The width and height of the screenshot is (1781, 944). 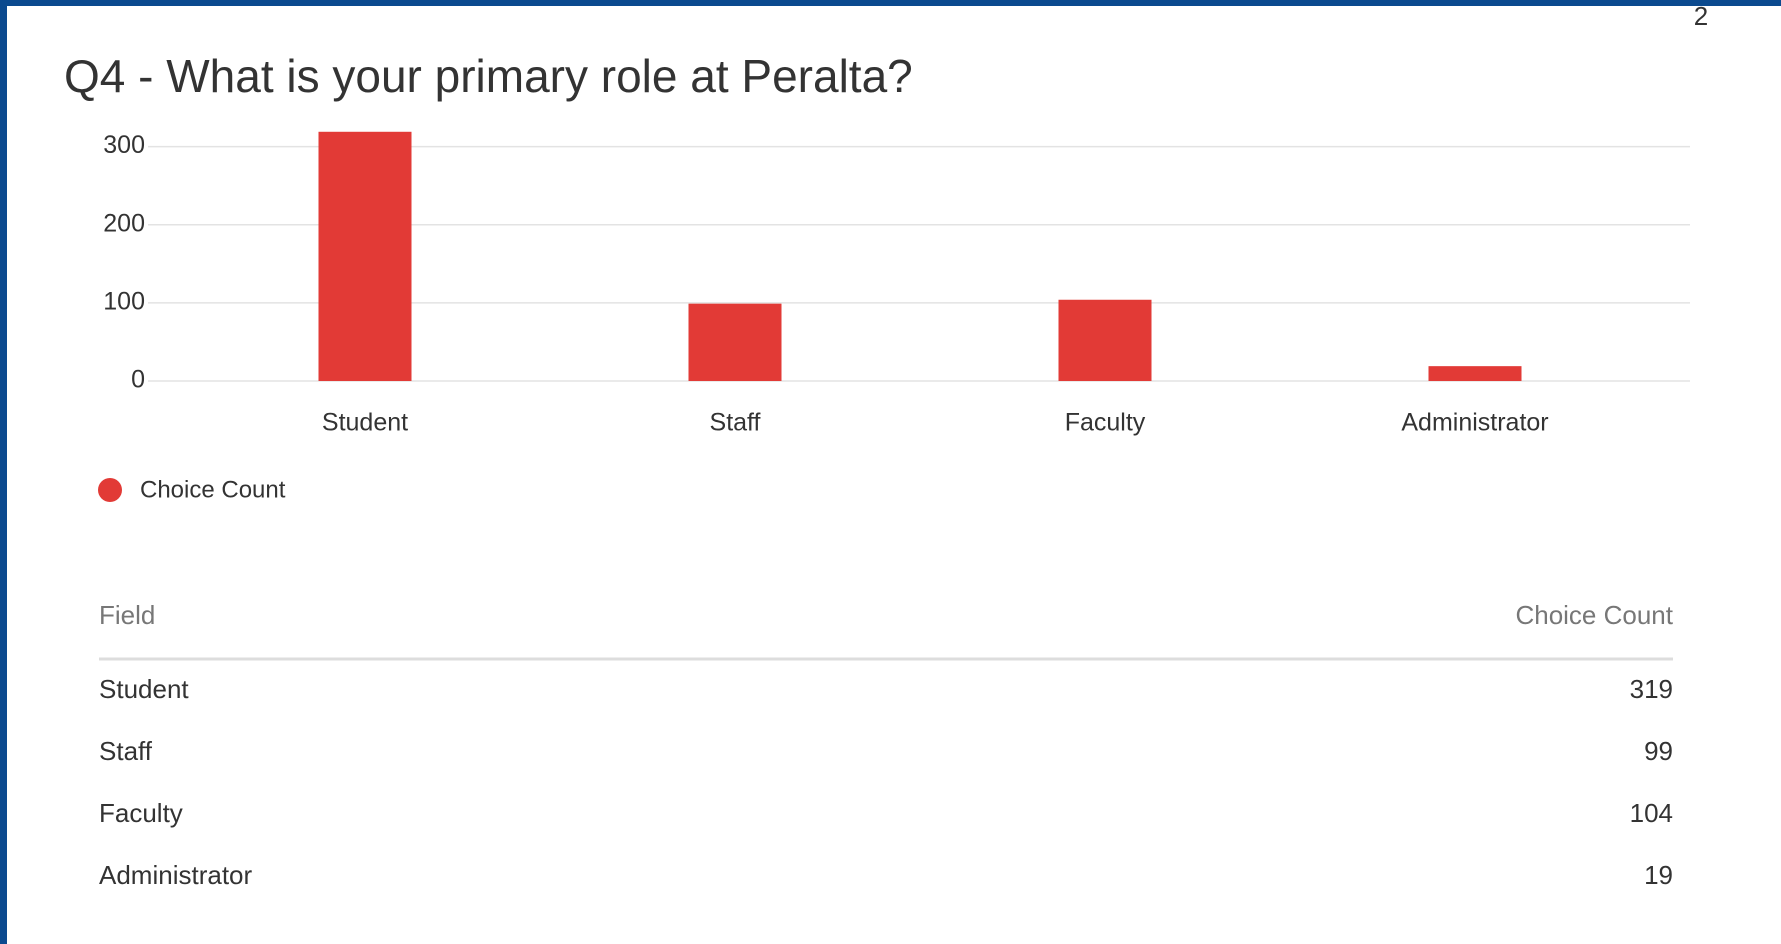 What do you see at coordinates (213, 489) in the screenshot?
I see `legend-label: Choice Count` at bounding box center [213, 489].